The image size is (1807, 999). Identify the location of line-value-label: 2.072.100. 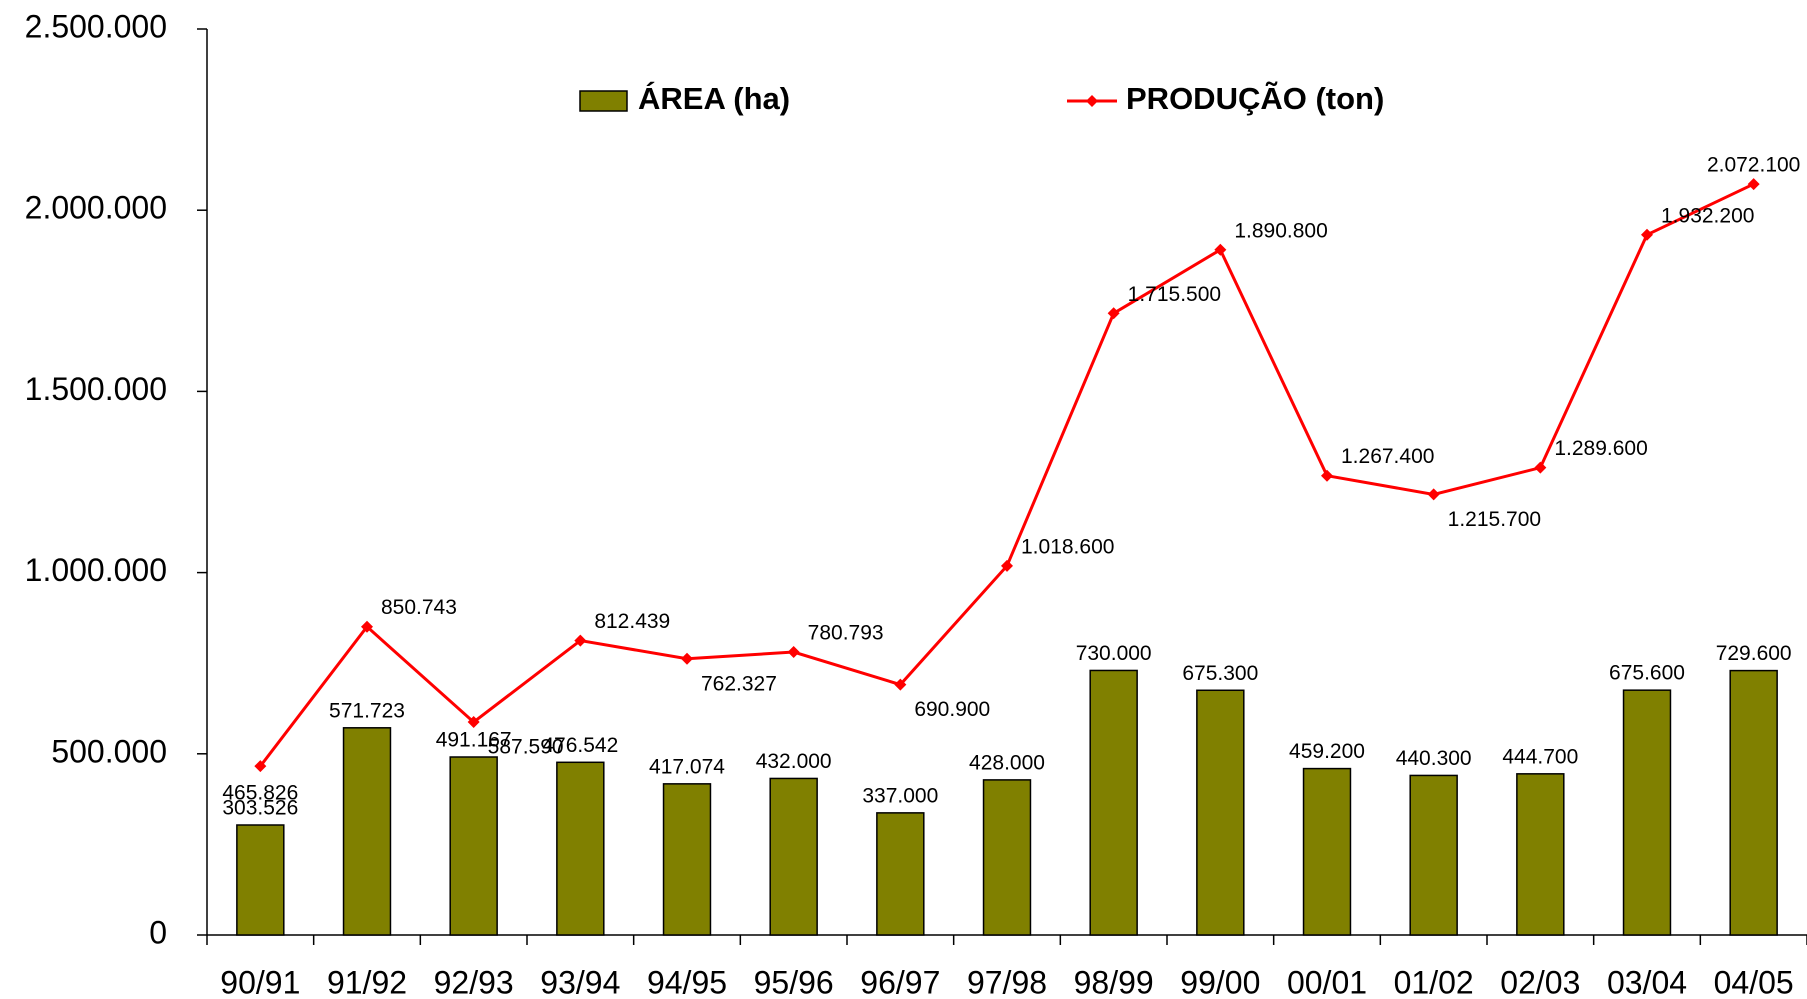
(1753, 165).